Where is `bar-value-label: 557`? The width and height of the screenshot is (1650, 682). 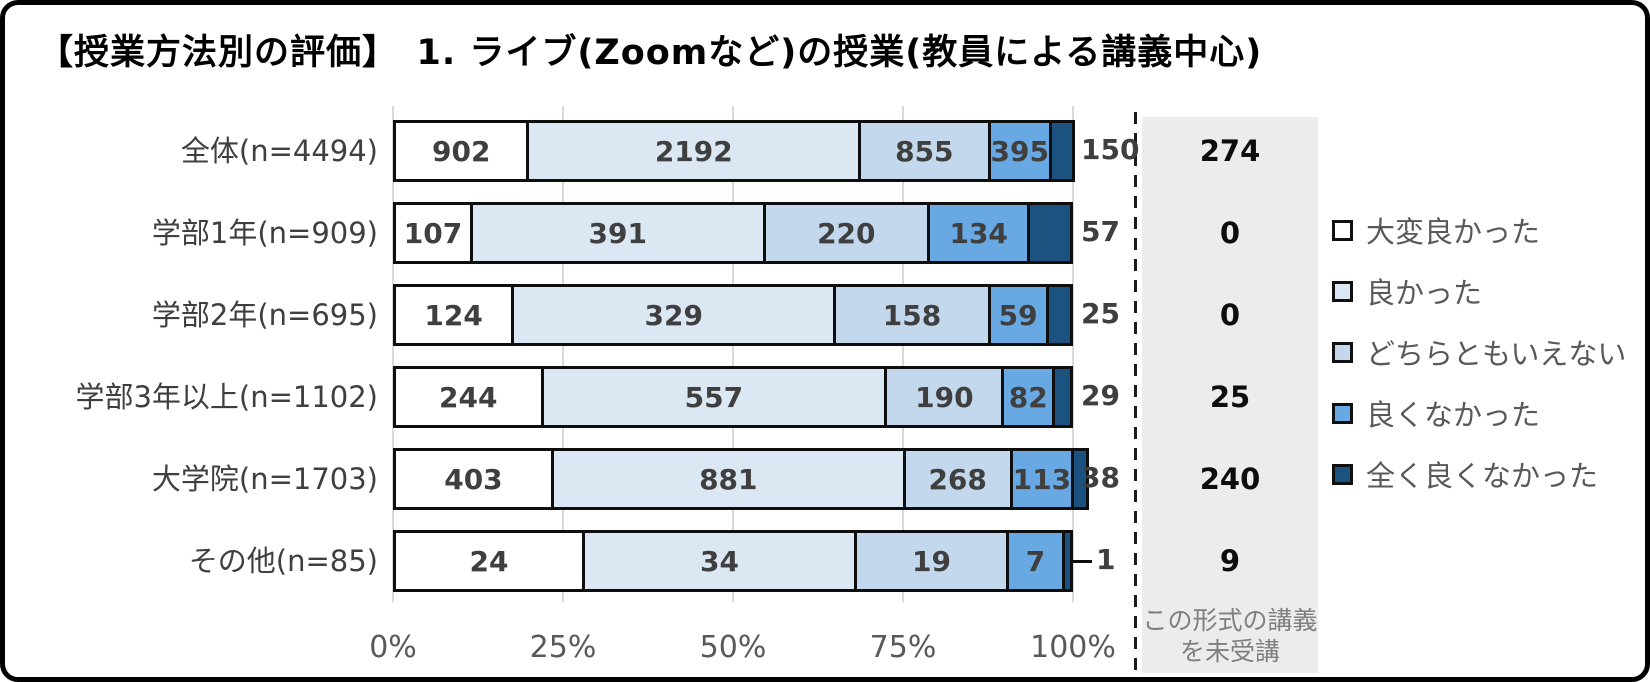 bar-value-label: 557 is located at coordinates (714, 397).